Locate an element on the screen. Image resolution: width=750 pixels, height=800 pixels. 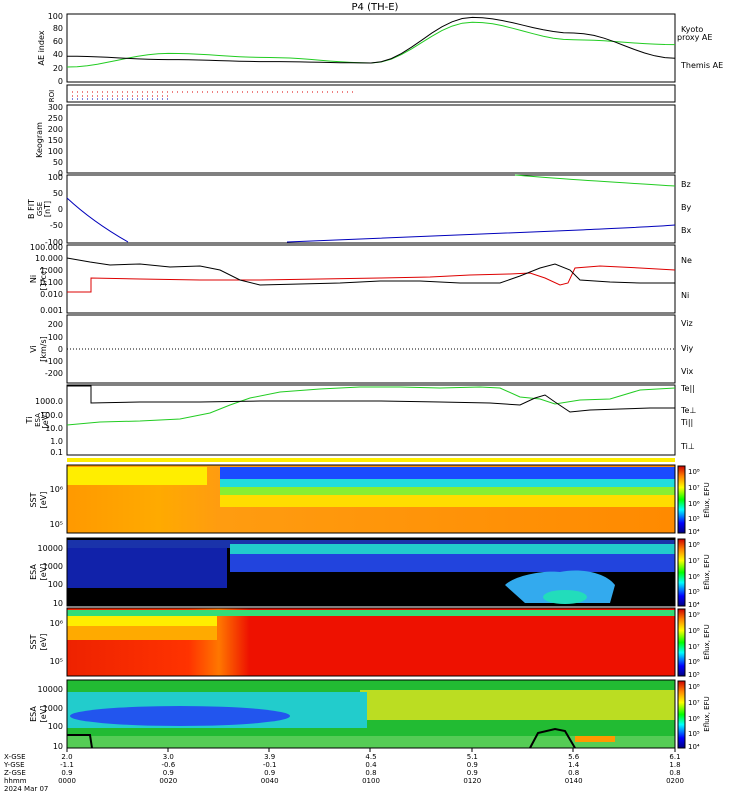
ti-ytick-1: 1.0 is located at coordinates (56, 441).